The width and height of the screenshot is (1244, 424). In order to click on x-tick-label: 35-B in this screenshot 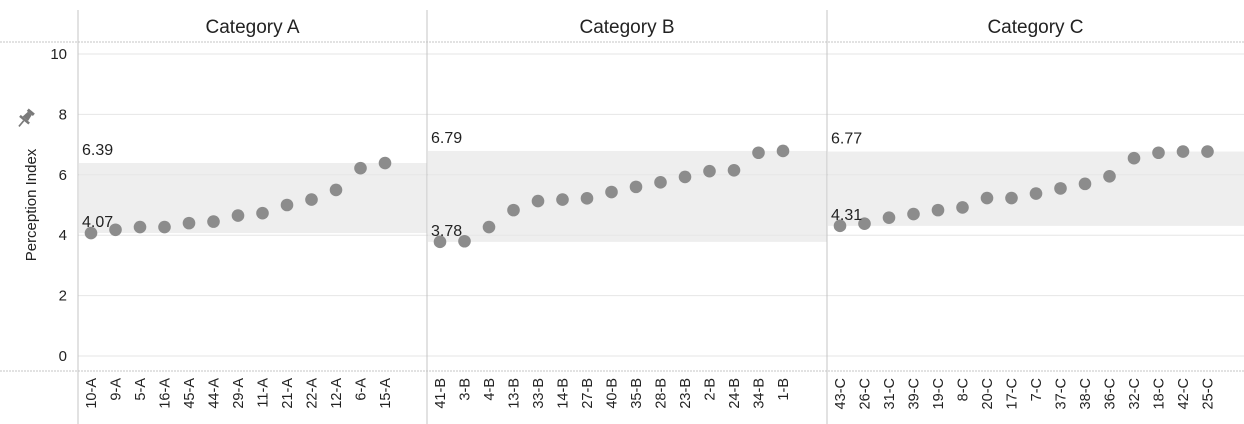, I will do `click(637, 393)`.